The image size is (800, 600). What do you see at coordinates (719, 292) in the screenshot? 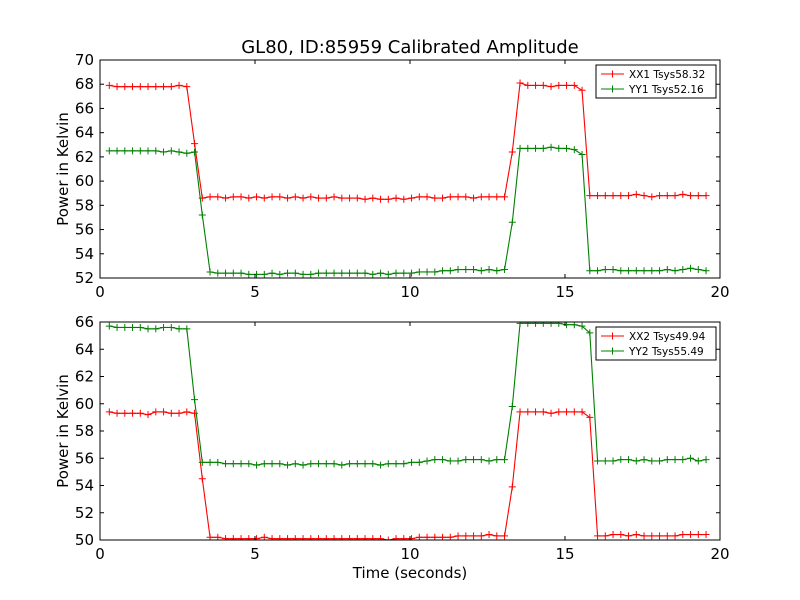
I see `x-tick-label: 20` at bounding box center [719, 292].